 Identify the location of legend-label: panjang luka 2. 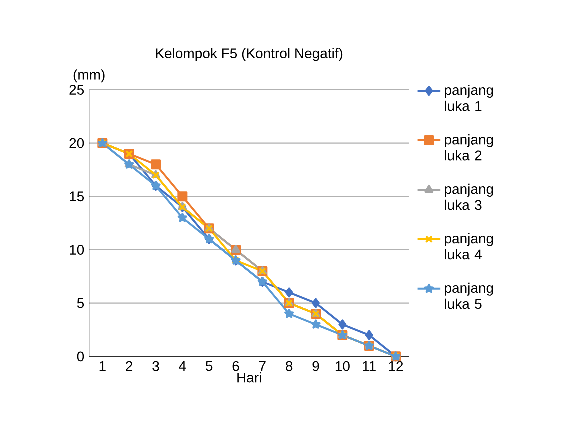
(469, 147).